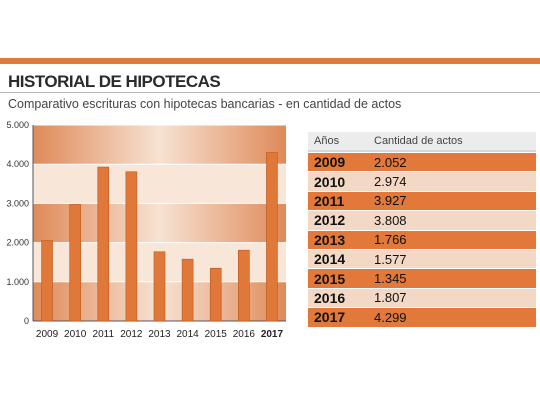  What do you see at coordinates (131, 334) in the screenshot?
I see `x-tick-label: 2012` at bounding box center [131, 334].